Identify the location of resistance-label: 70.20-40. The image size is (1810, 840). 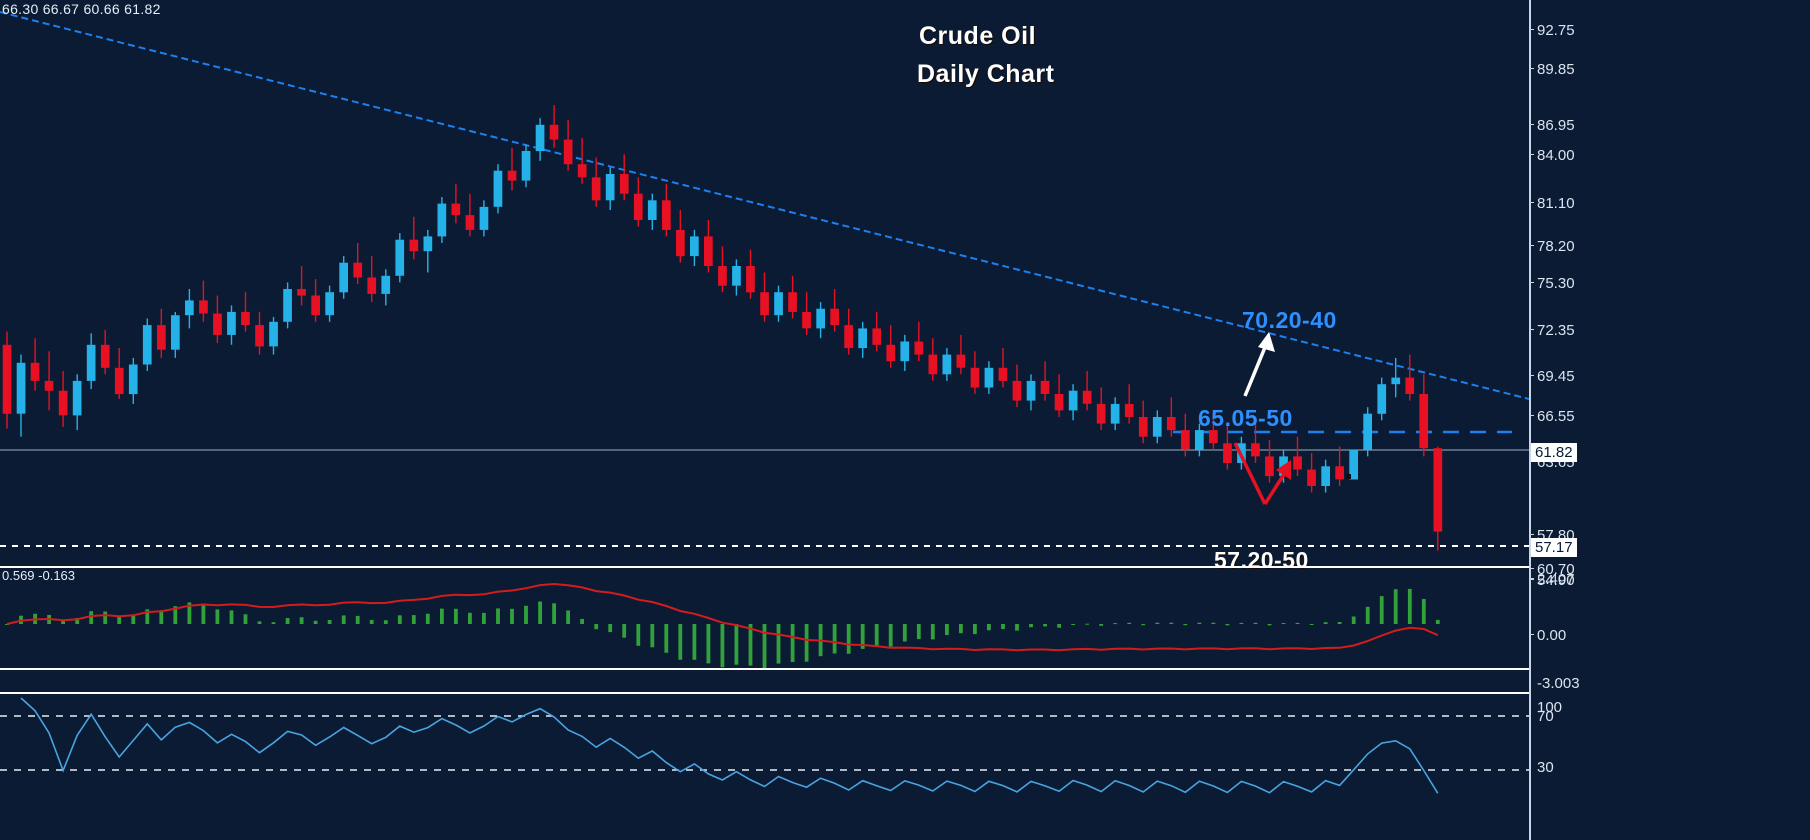
(1289, 320).